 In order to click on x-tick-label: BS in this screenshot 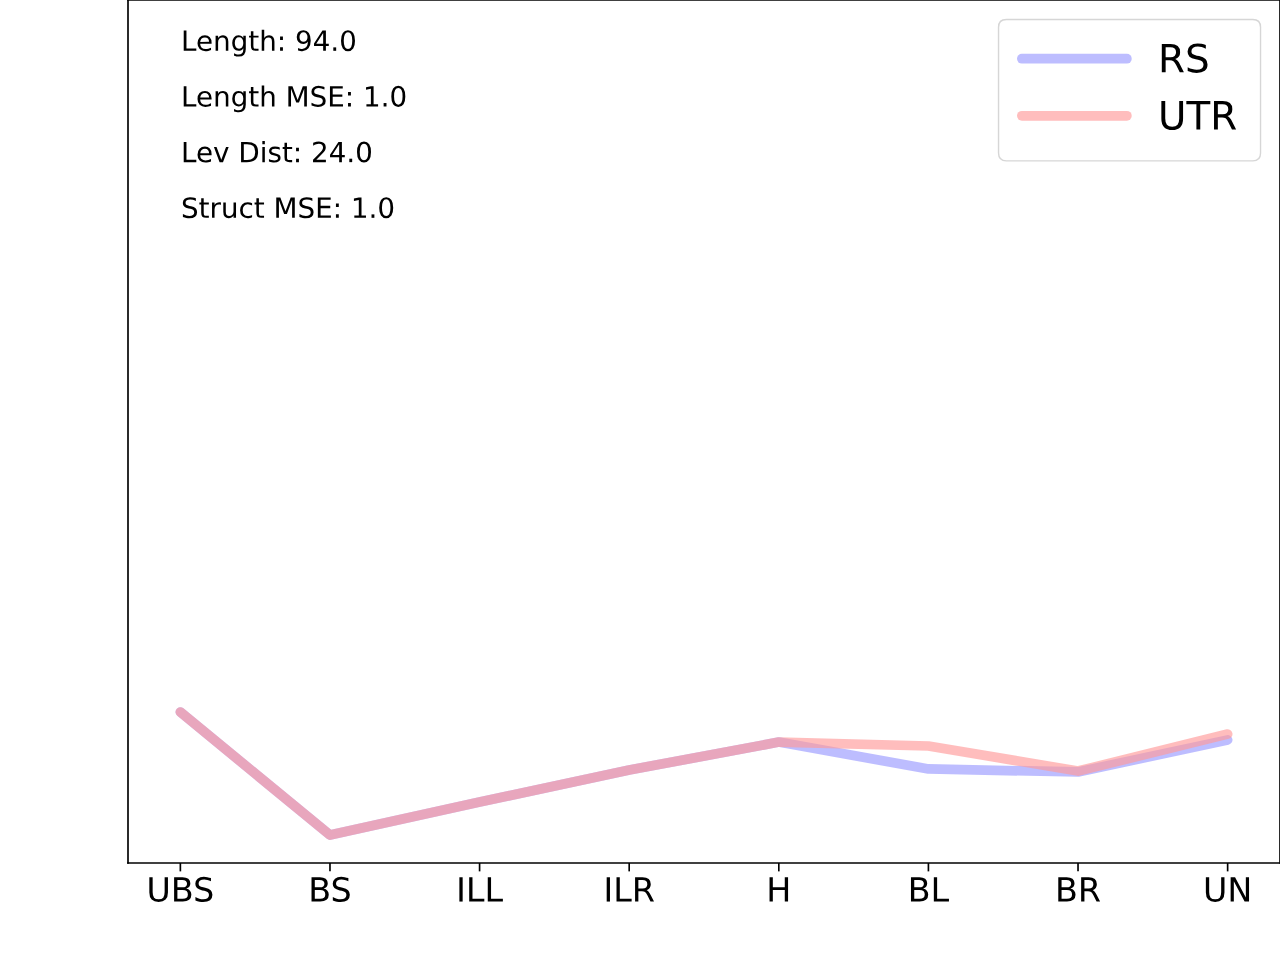, I will do `click(330, 889)`.